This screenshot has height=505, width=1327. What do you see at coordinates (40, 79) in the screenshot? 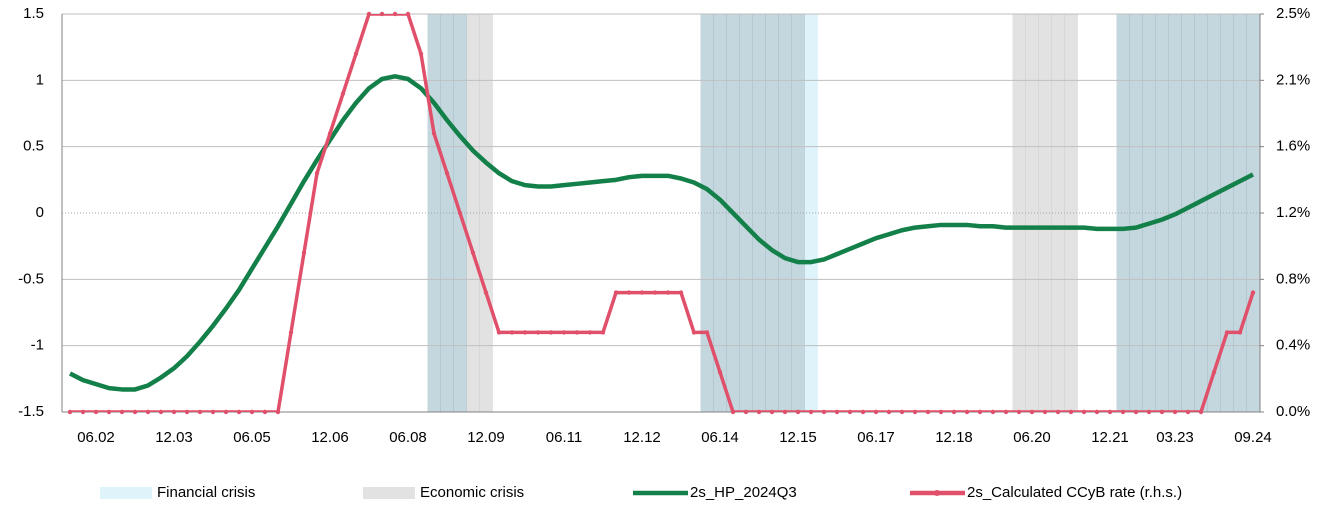
I see `y-tick-label: 1` at bounding box center [40, 79].